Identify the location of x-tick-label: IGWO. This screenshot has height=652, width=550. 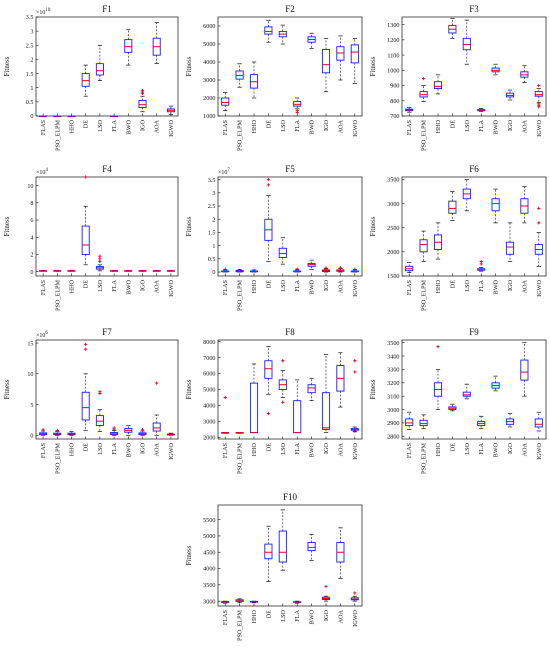
(355, 617).